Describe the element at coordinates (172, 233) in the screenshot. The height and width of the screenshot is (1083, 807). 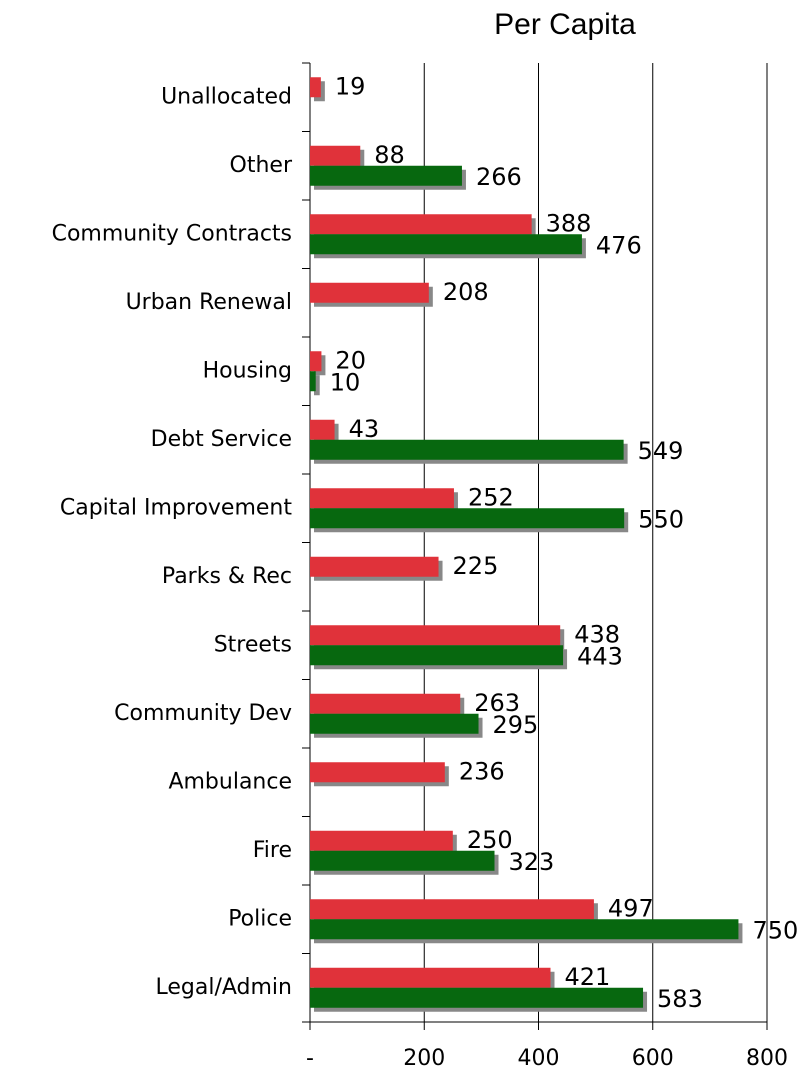
I see `y-tick-label: Community Contracts` at that location.